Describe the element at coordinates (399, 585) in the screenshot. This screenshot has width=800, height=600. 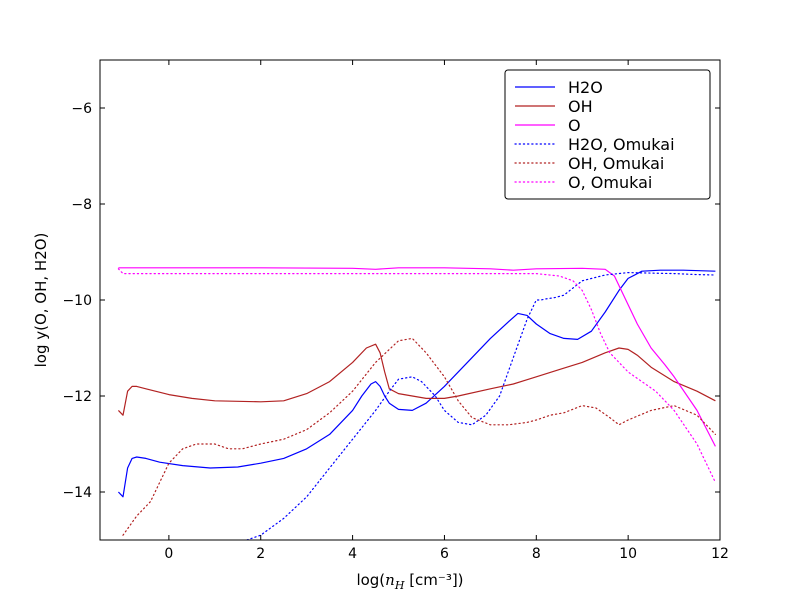
I see `x-axis-label-sub: H` at that location.